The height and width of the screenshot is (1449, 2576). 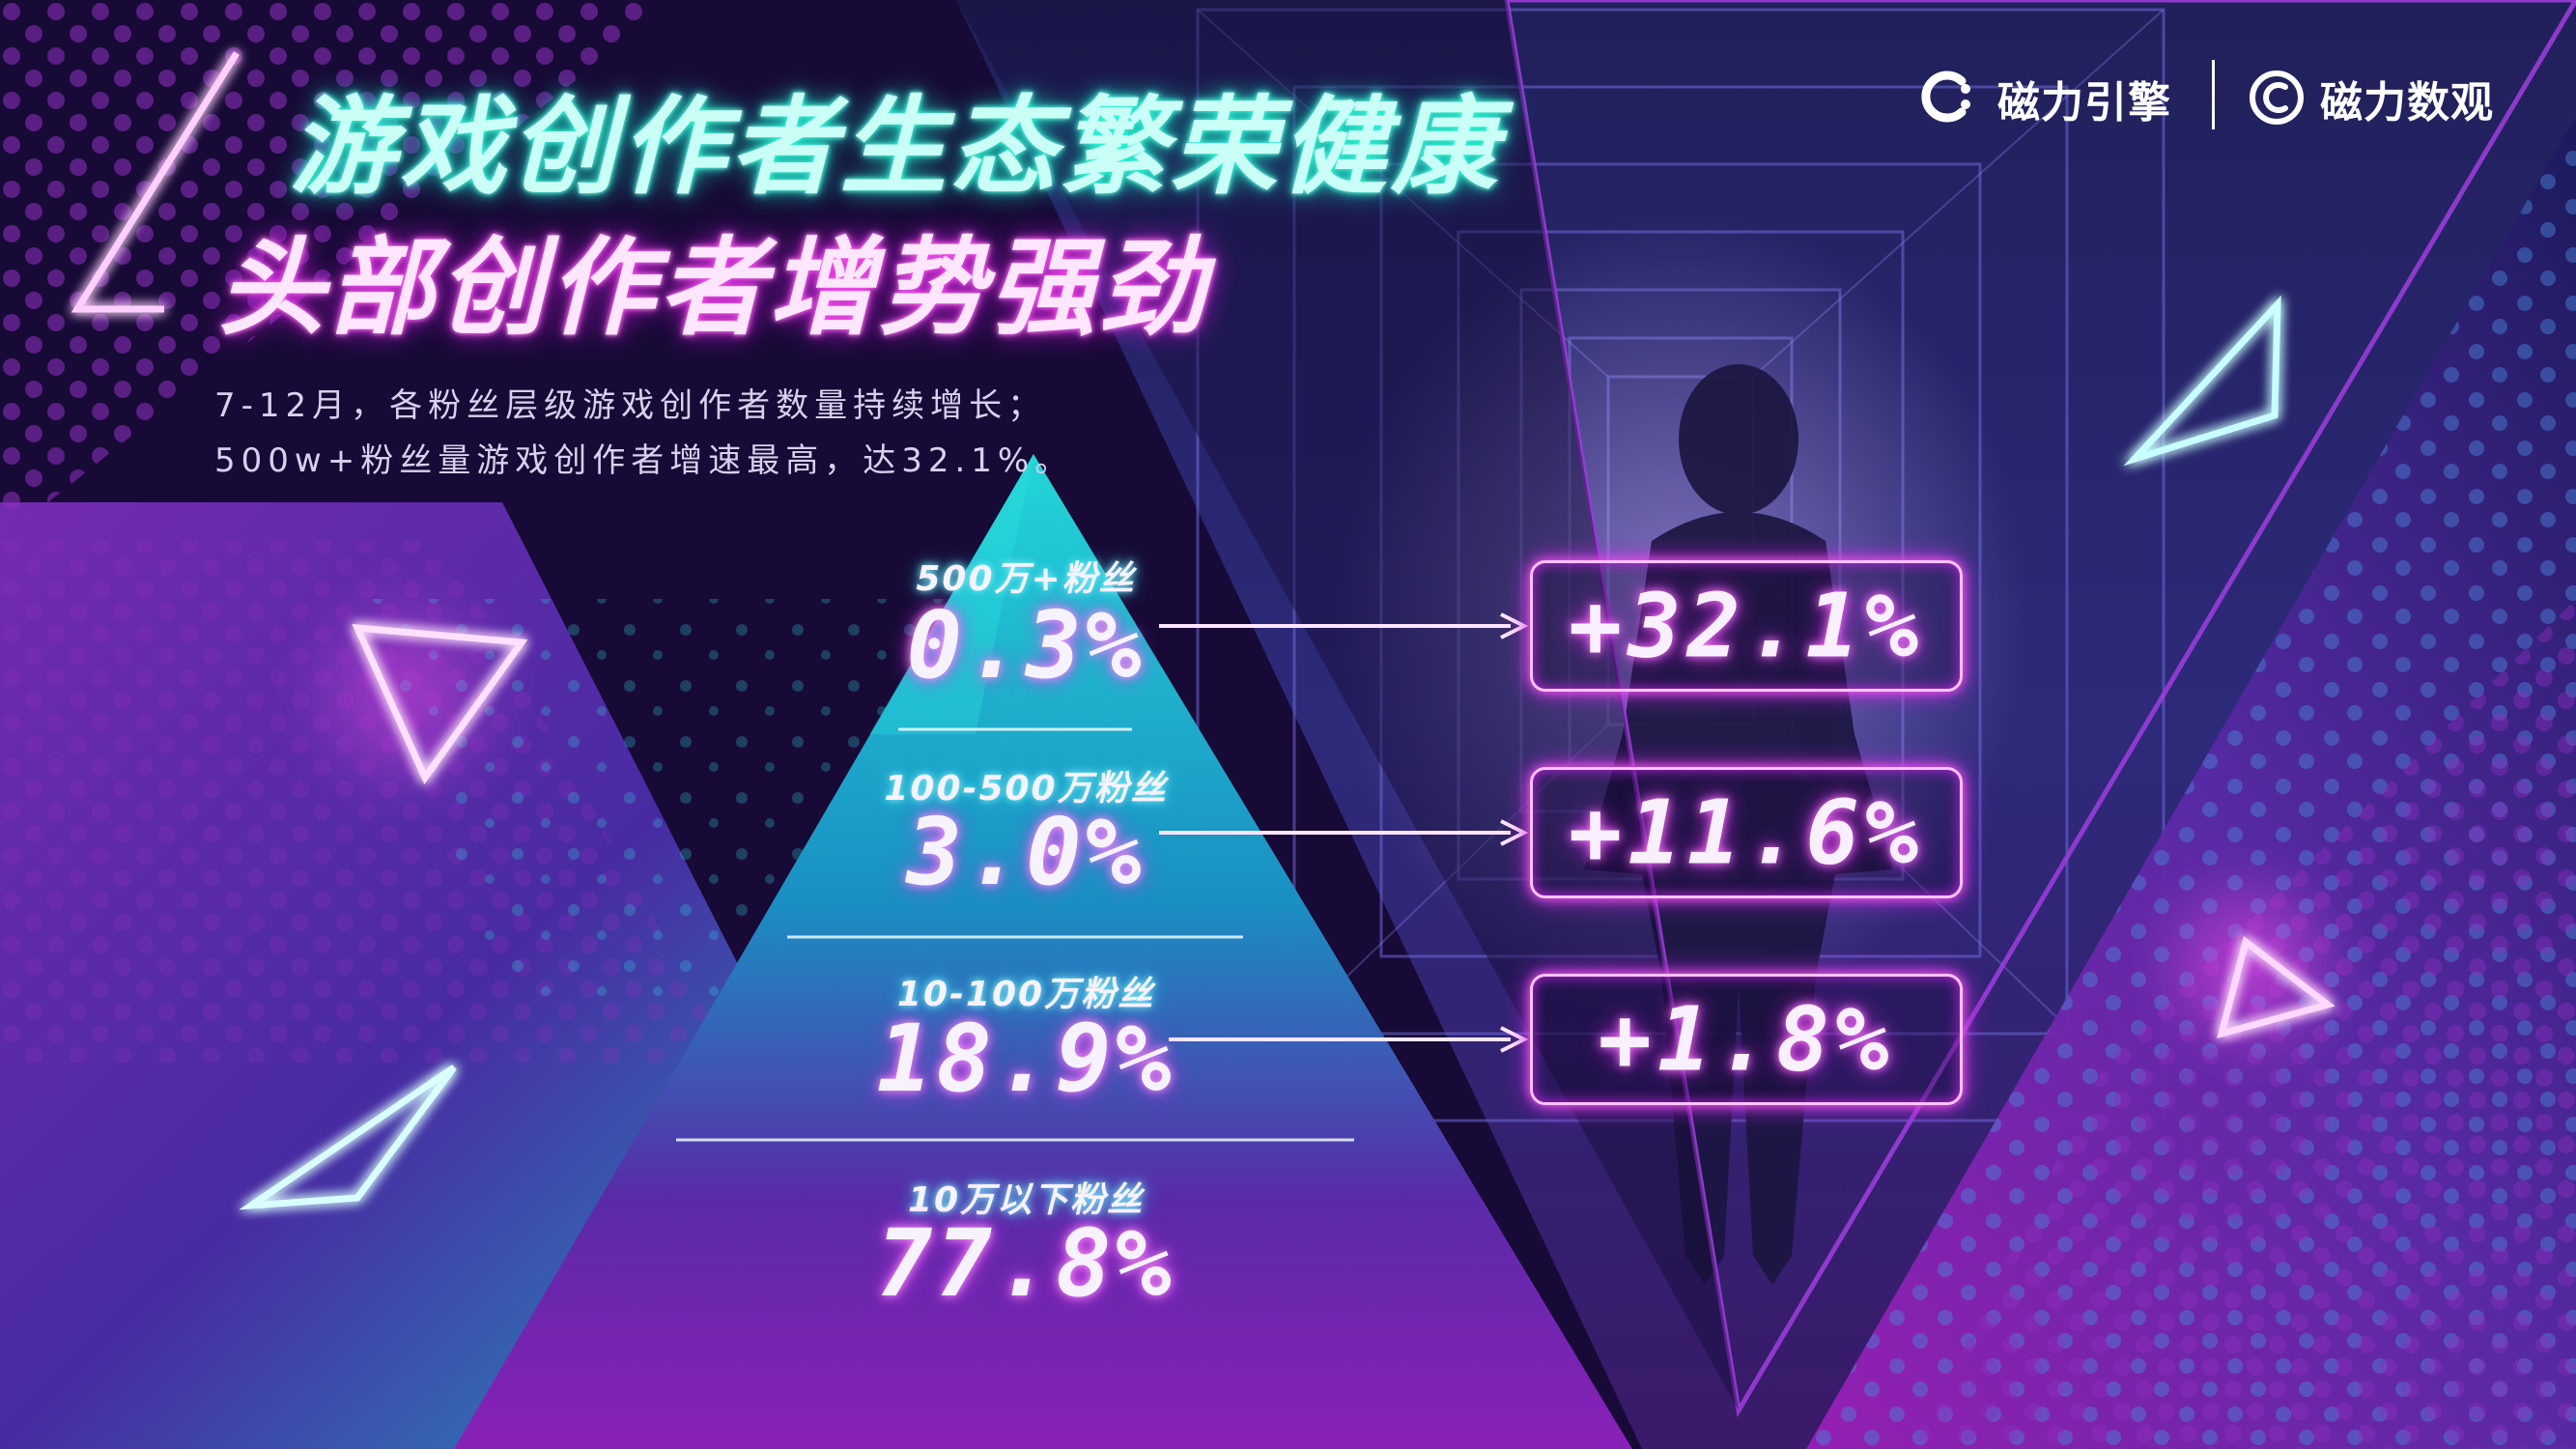 What do you see at coordinates (2084, 98) in the screenshot?
I see `brand1-name: 磁力引擎` at bounding box center [2084, 98].